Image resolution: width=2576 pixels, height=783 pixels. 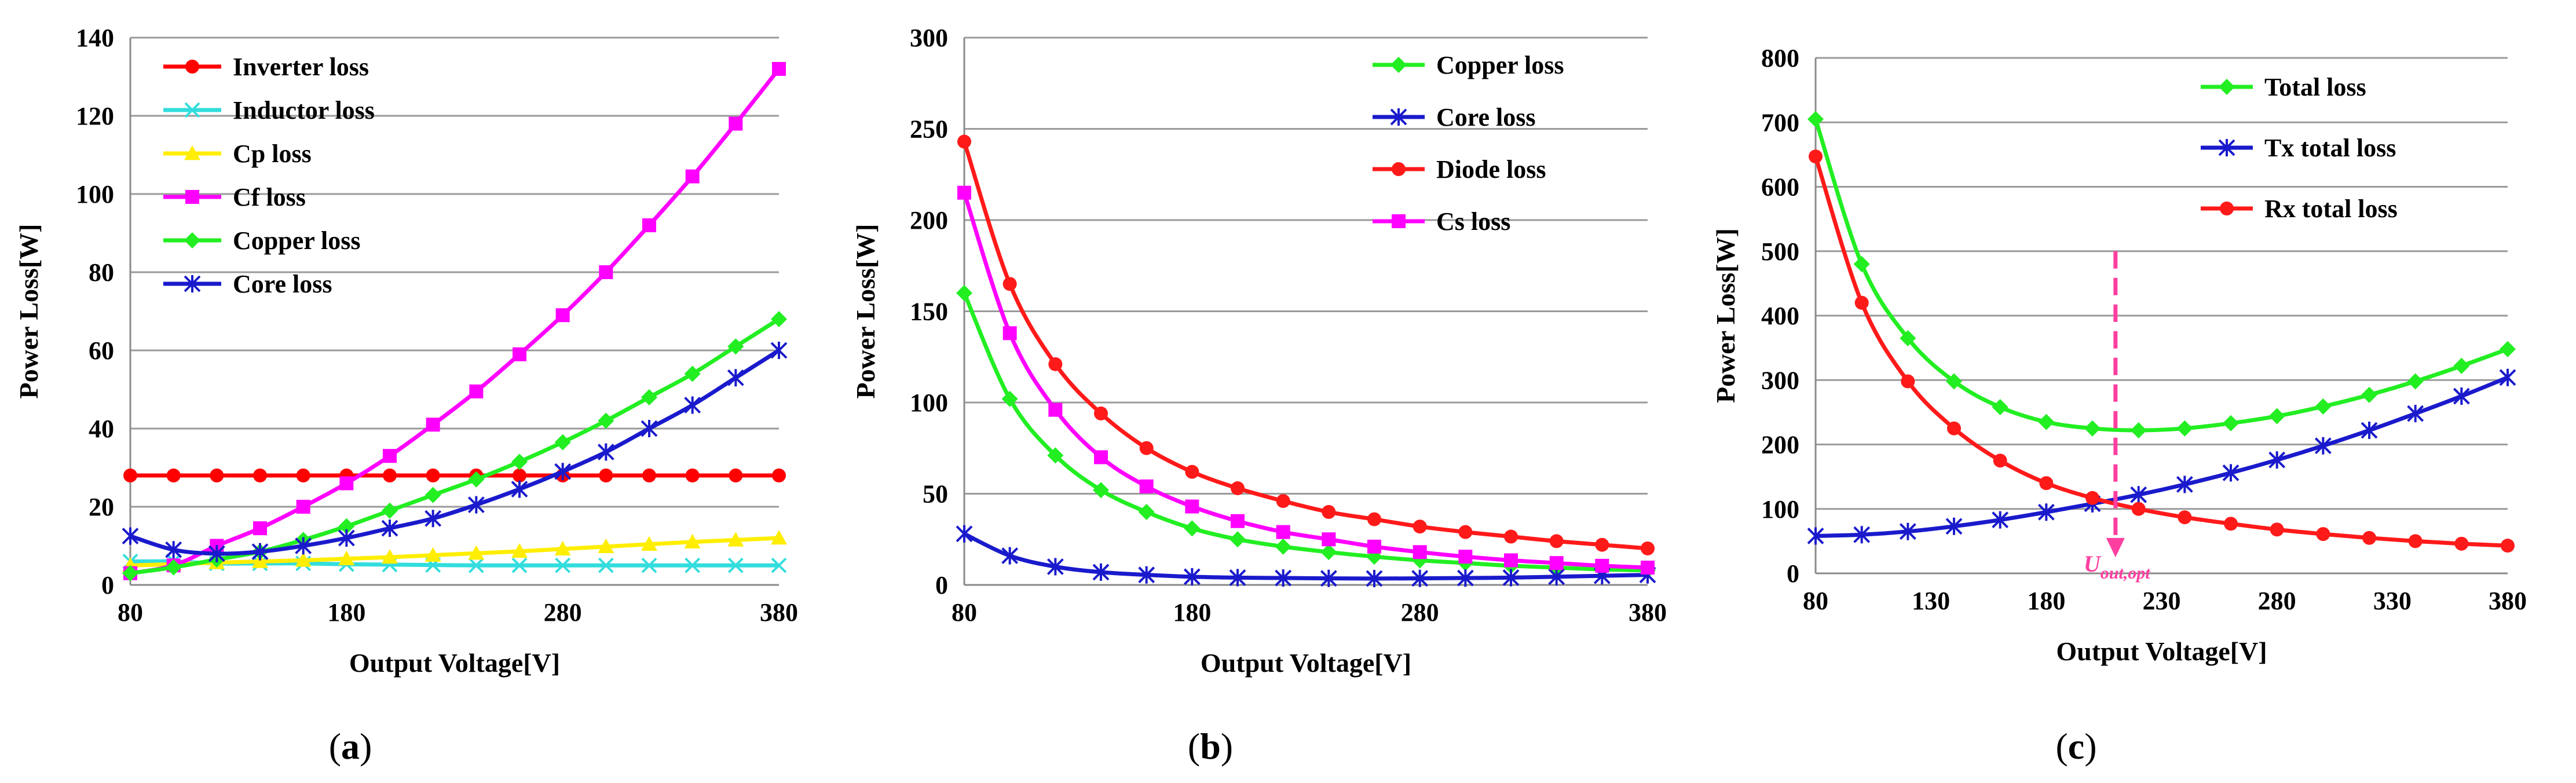 What do you see at coordinates (95, 38) in the screenshot?
I see `y-tick-label: 140` at bounding box center [95, 38].